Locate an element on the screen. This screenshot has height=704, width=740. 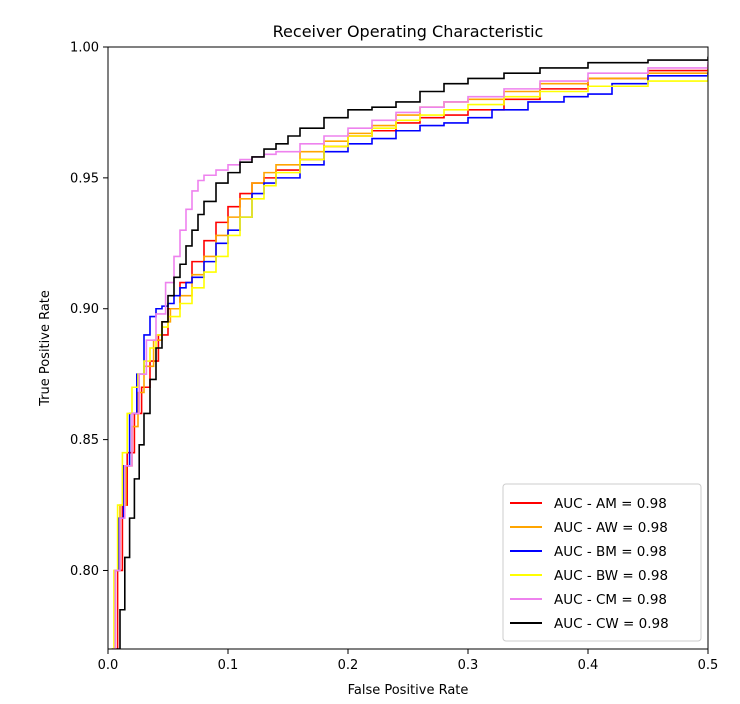
legend-label: AUC - BM = 0.98 is located at coordinates (610, 552).